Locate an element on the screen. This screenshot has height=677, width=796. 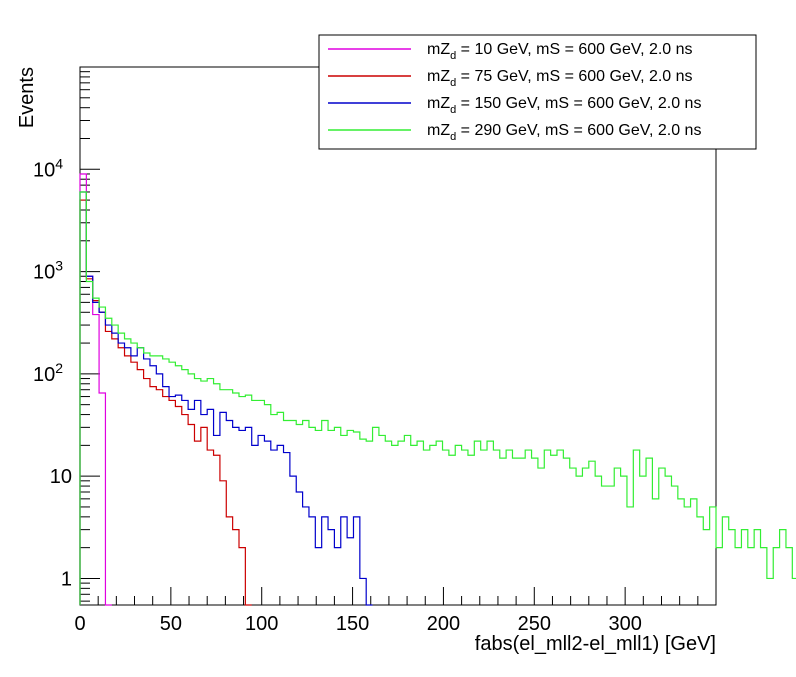
legend-label-rest: = 150 GeV, mS = 600 GeV, 2.0 ns is located at coordinates (578, 103).